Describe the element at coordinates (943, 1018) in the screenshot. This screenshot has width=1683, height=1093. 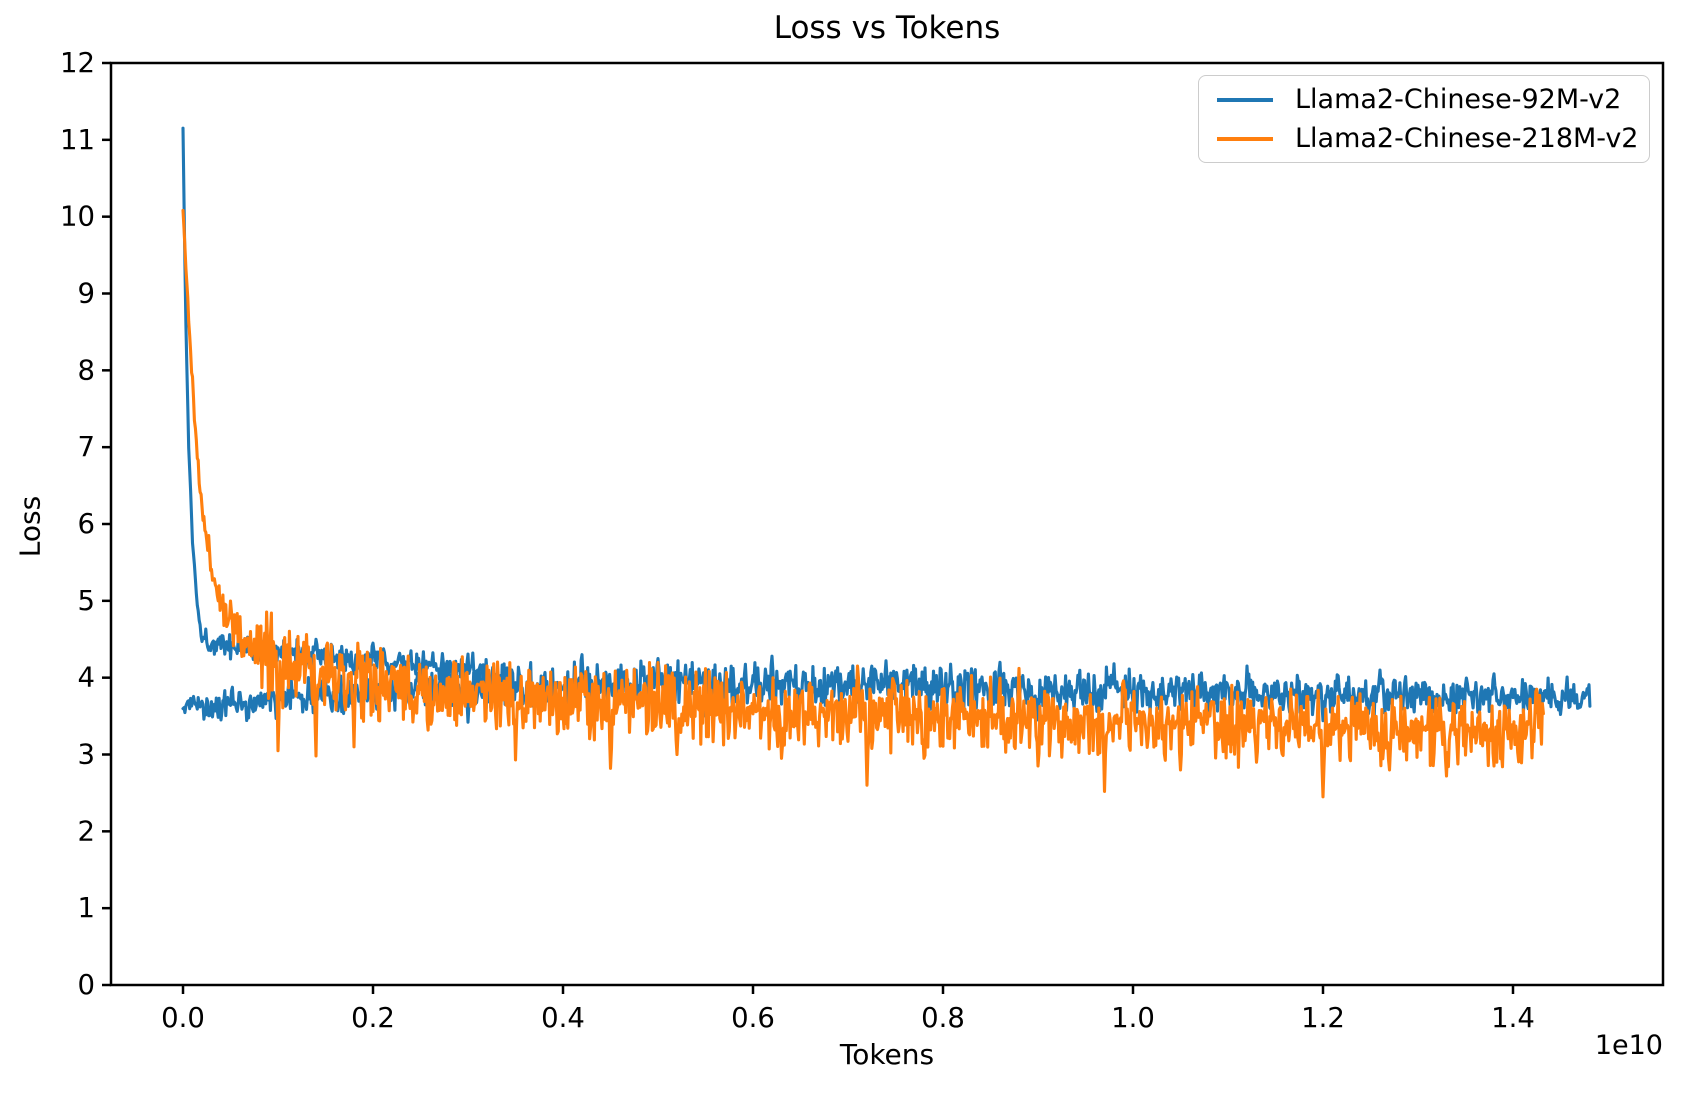
I see `x-tick-label: 0.8` at that location.